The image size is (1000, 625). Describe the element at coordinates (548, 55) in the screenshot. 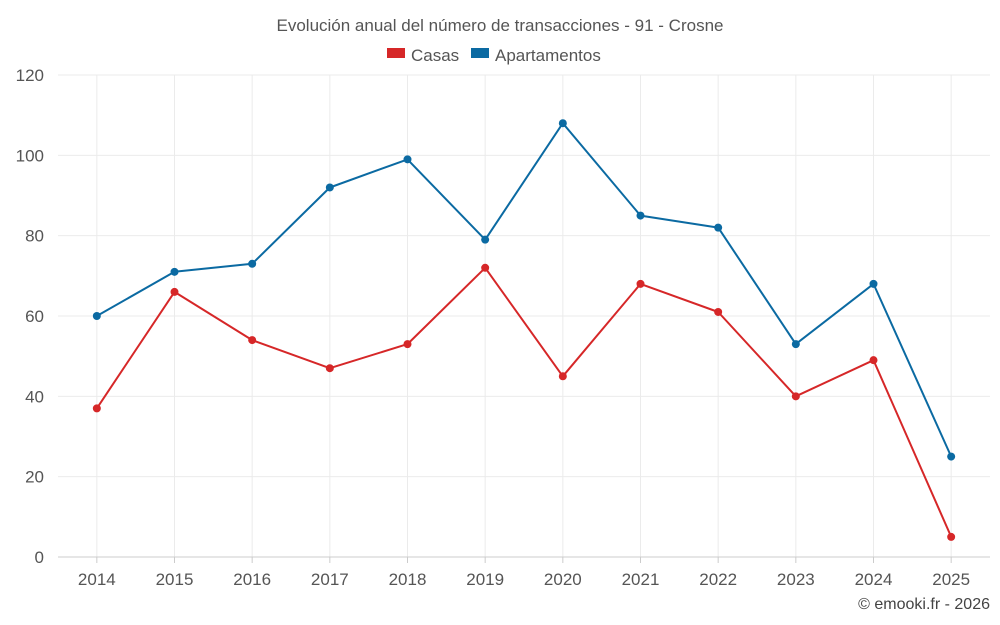

I see `legend-label-apartamentos: Apartamentos` at that location.